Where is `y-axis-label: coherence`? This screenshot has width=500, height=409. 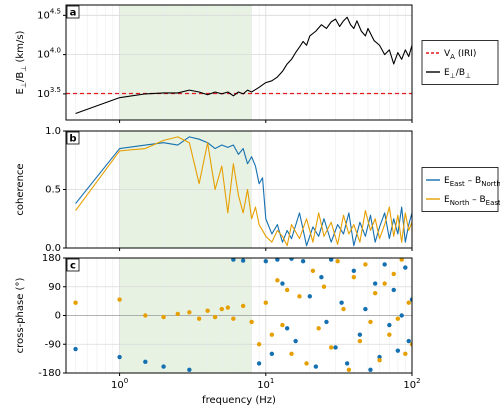 y-axis-label: coherence is located at coordinates (20, 189).